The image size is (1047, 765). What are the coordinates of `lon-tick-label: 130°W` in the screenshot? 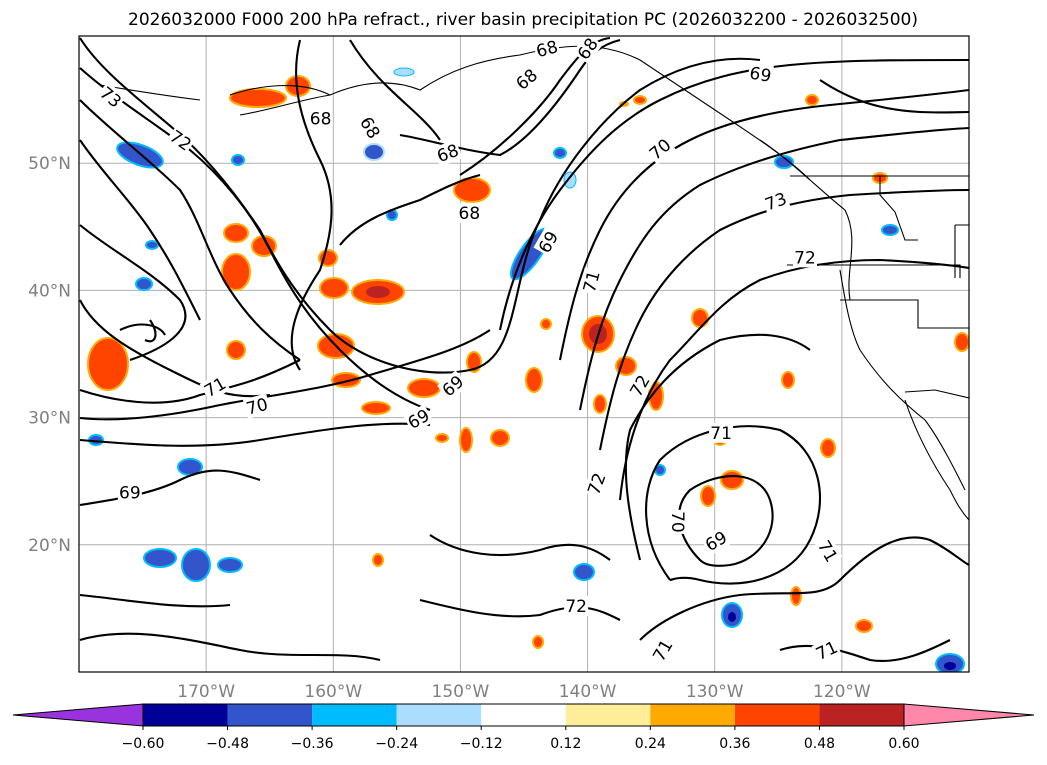 It's located at (715, 692).